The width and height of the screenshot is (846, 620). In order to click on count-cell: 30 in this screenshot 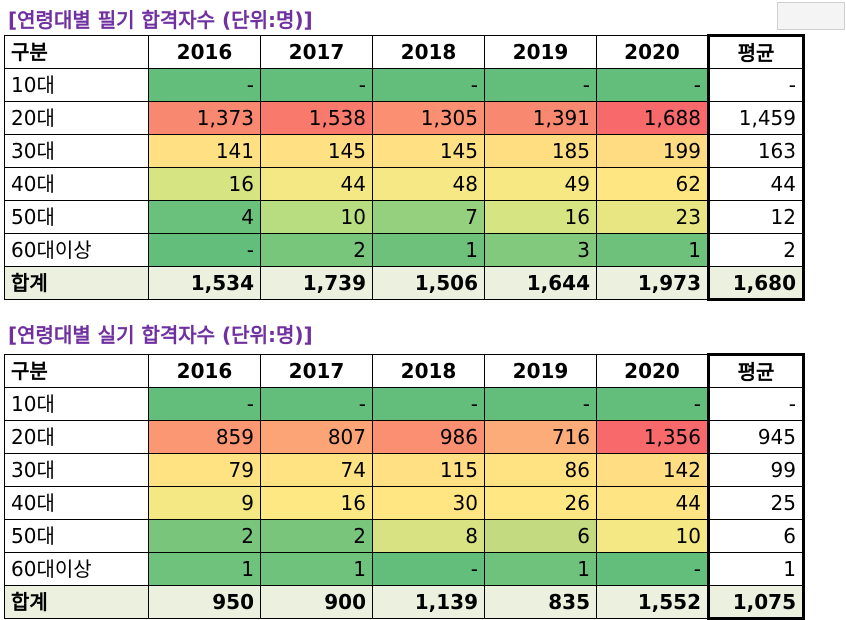, I will do `click(428, 503)`.